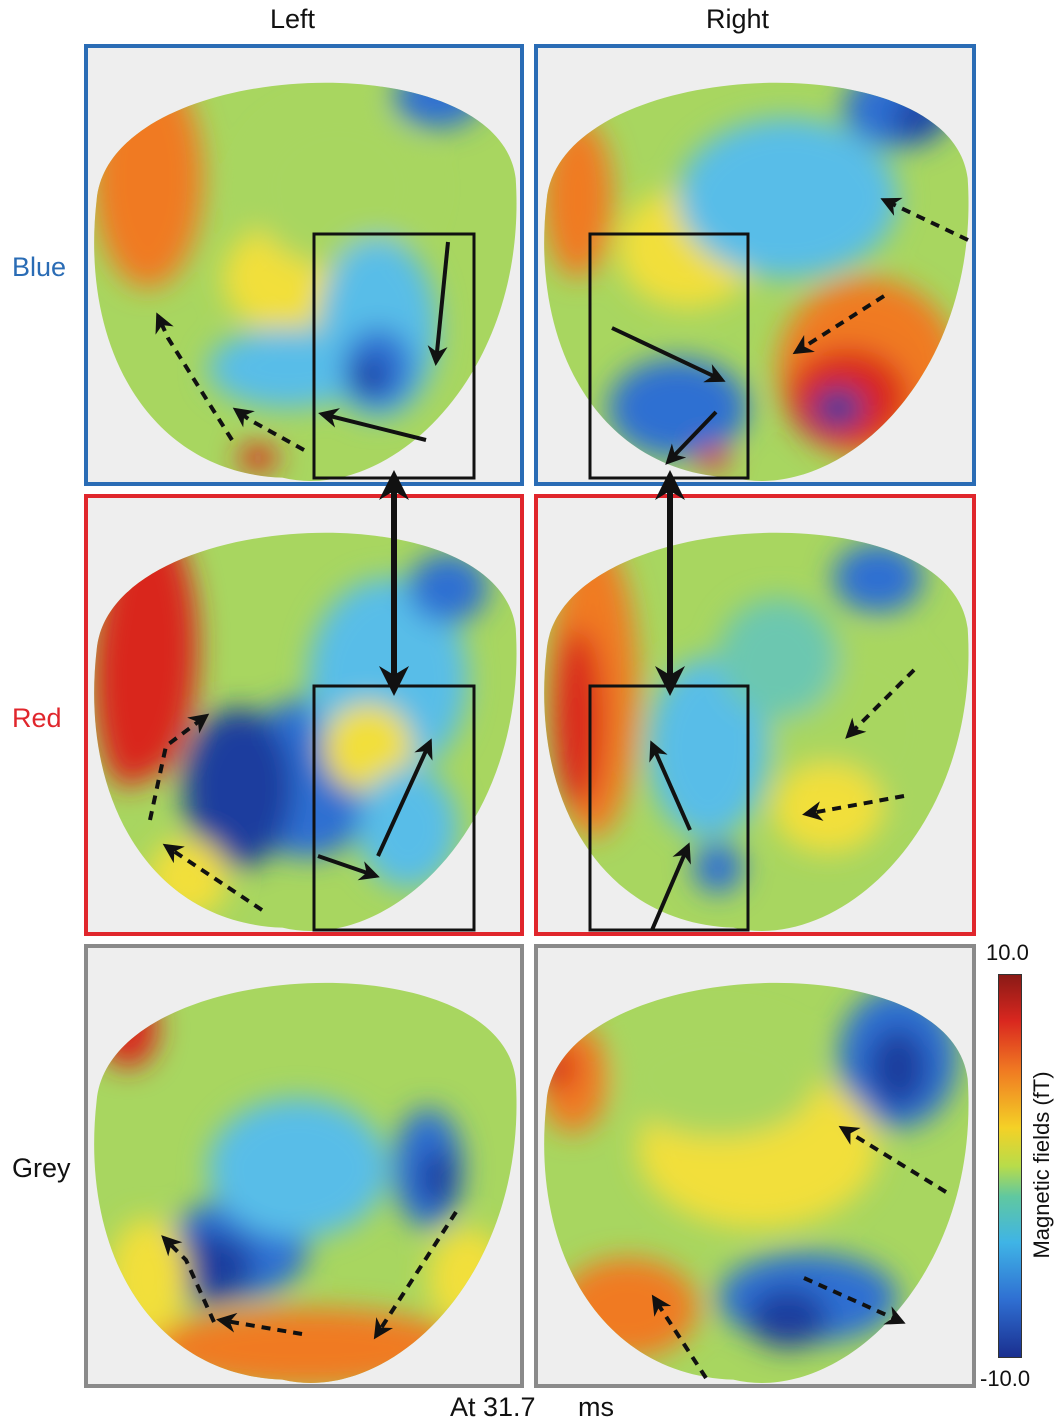  Describe the element at coordinates (39, 267) in the screenshot. I see `row-label-blue: Blue` at that location.